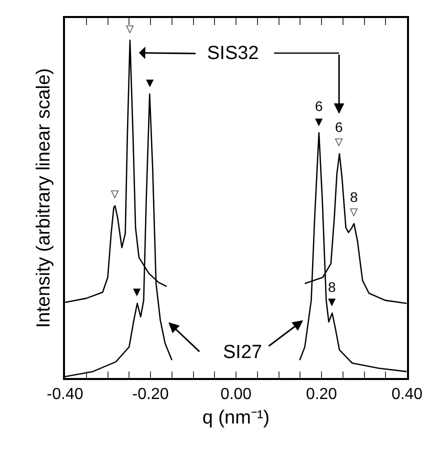  What do you see at coordinates (242, 352) in the screenshot?
I see `annotation: SI27` at bounding box center [242, 352].